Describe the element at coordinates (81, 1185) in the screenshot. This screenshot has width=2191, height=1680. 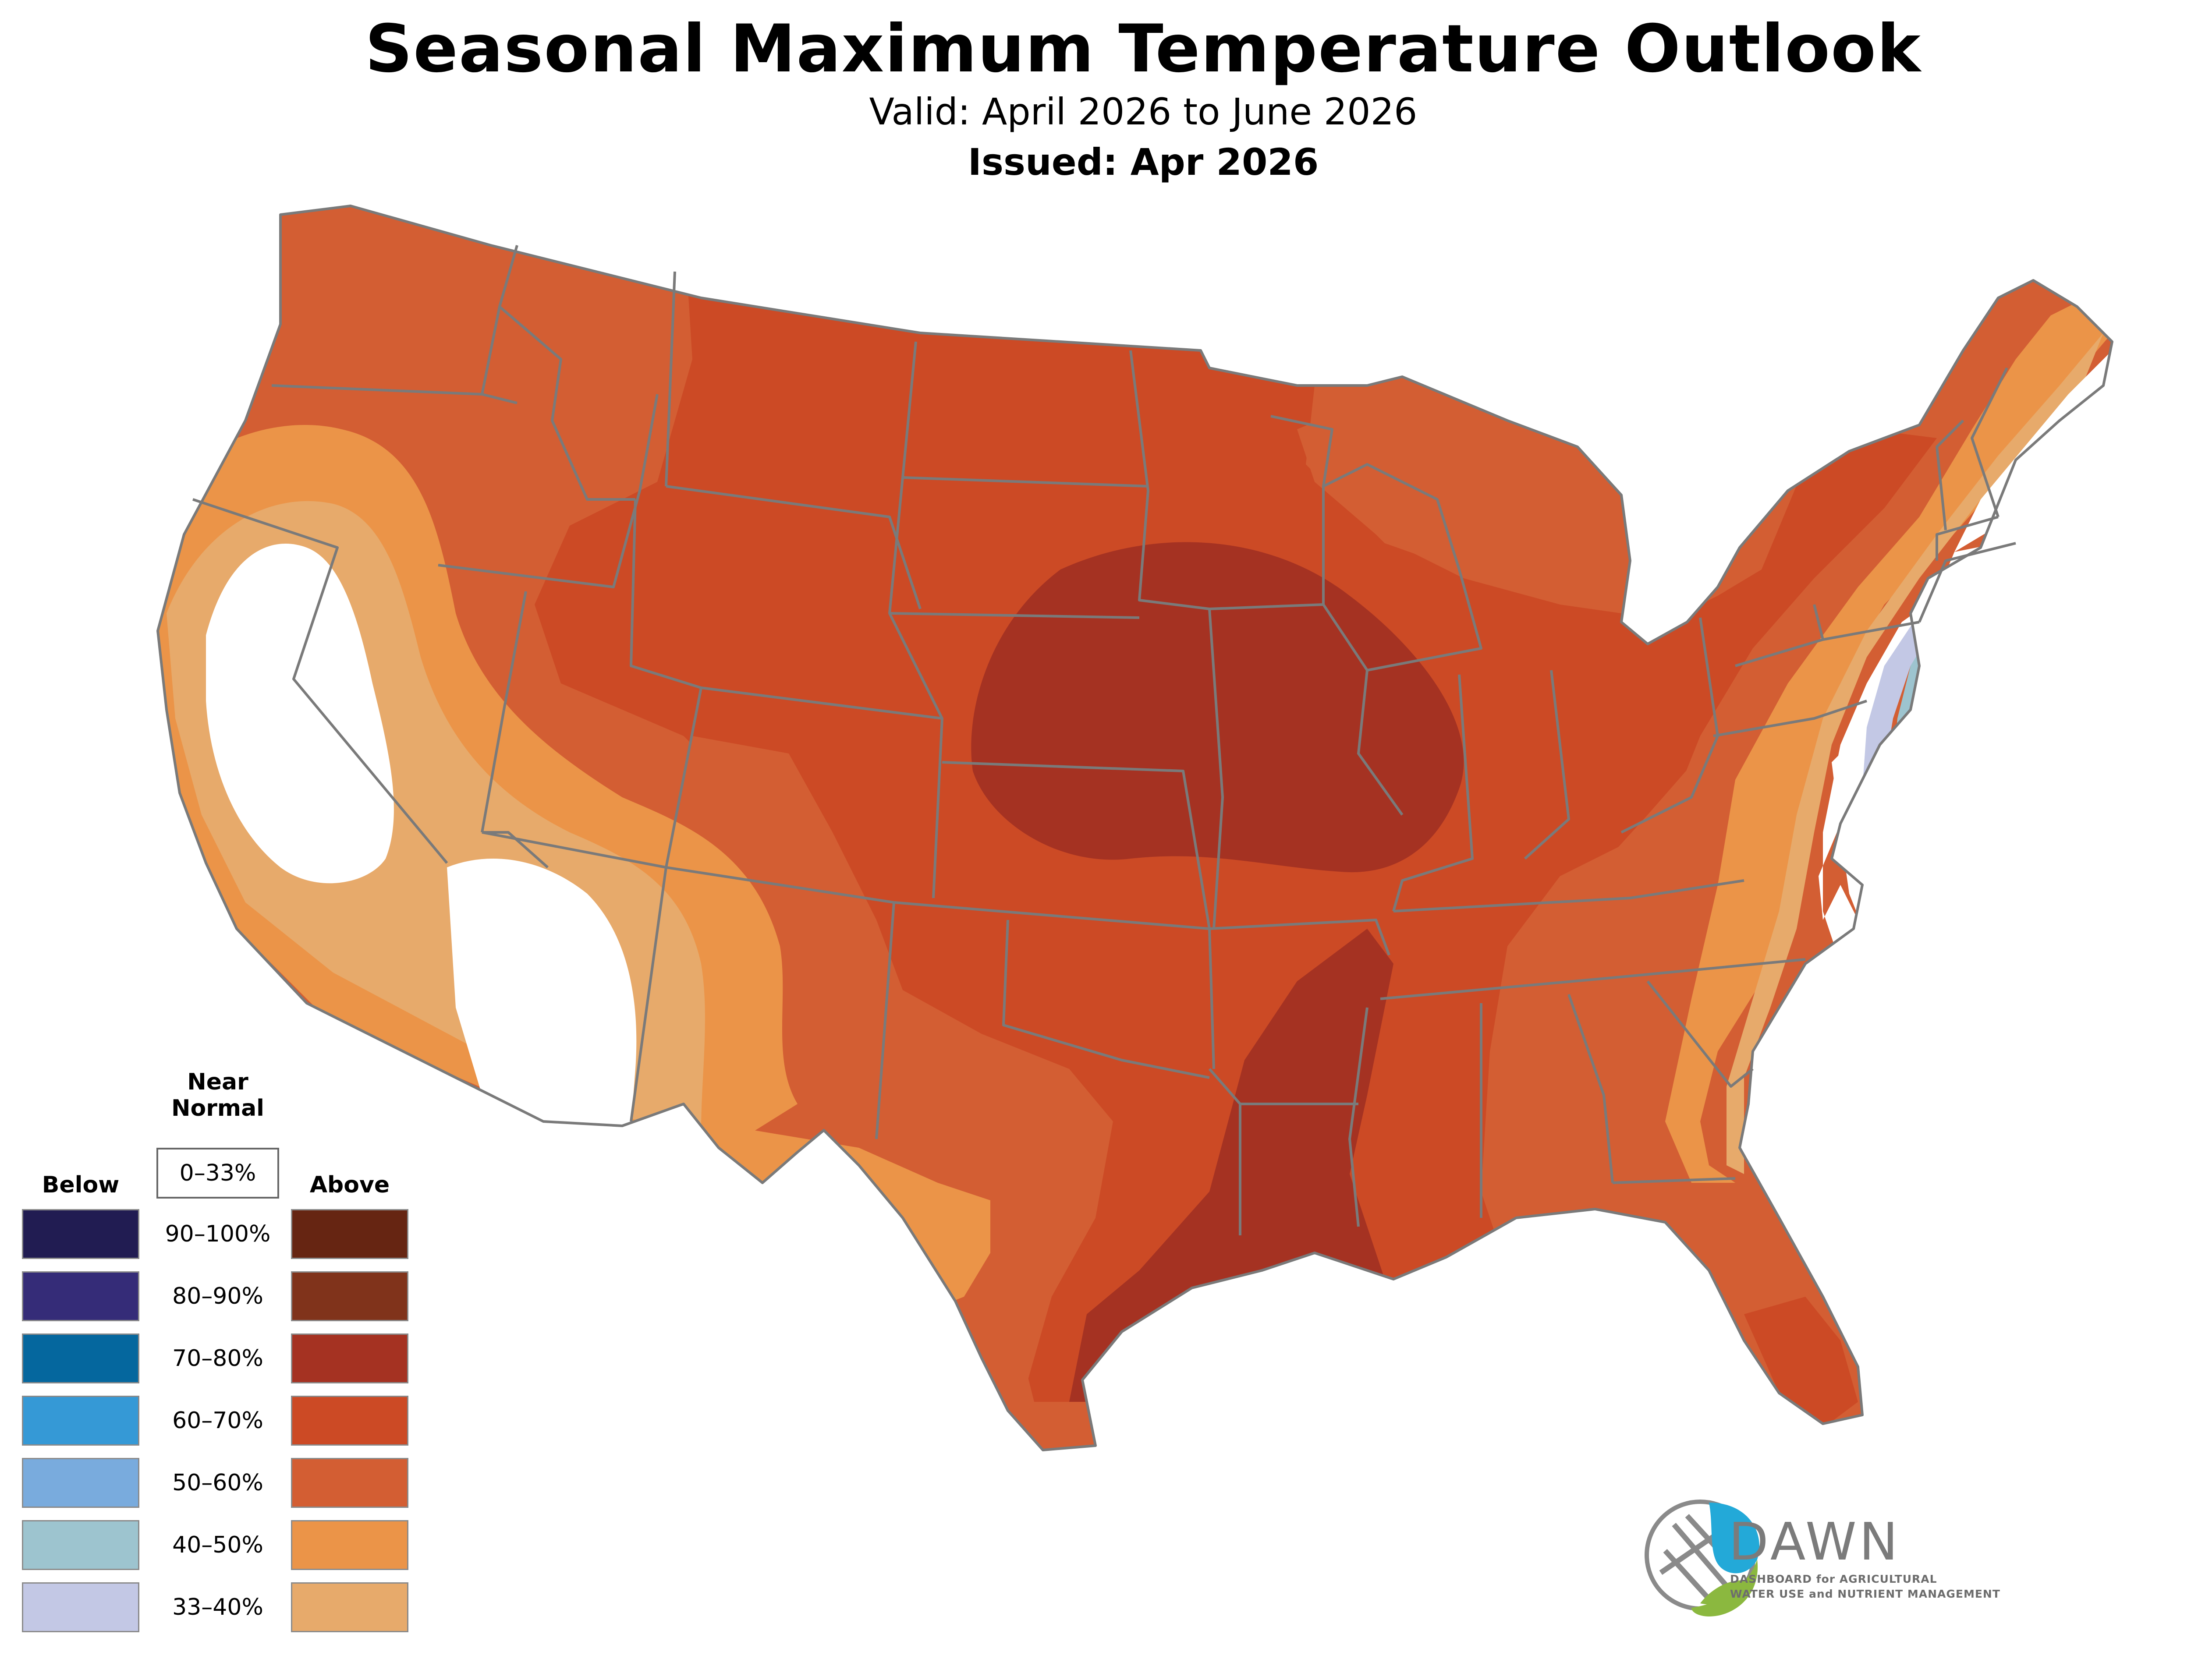
I see `legend-below-heading: Below` at that location.